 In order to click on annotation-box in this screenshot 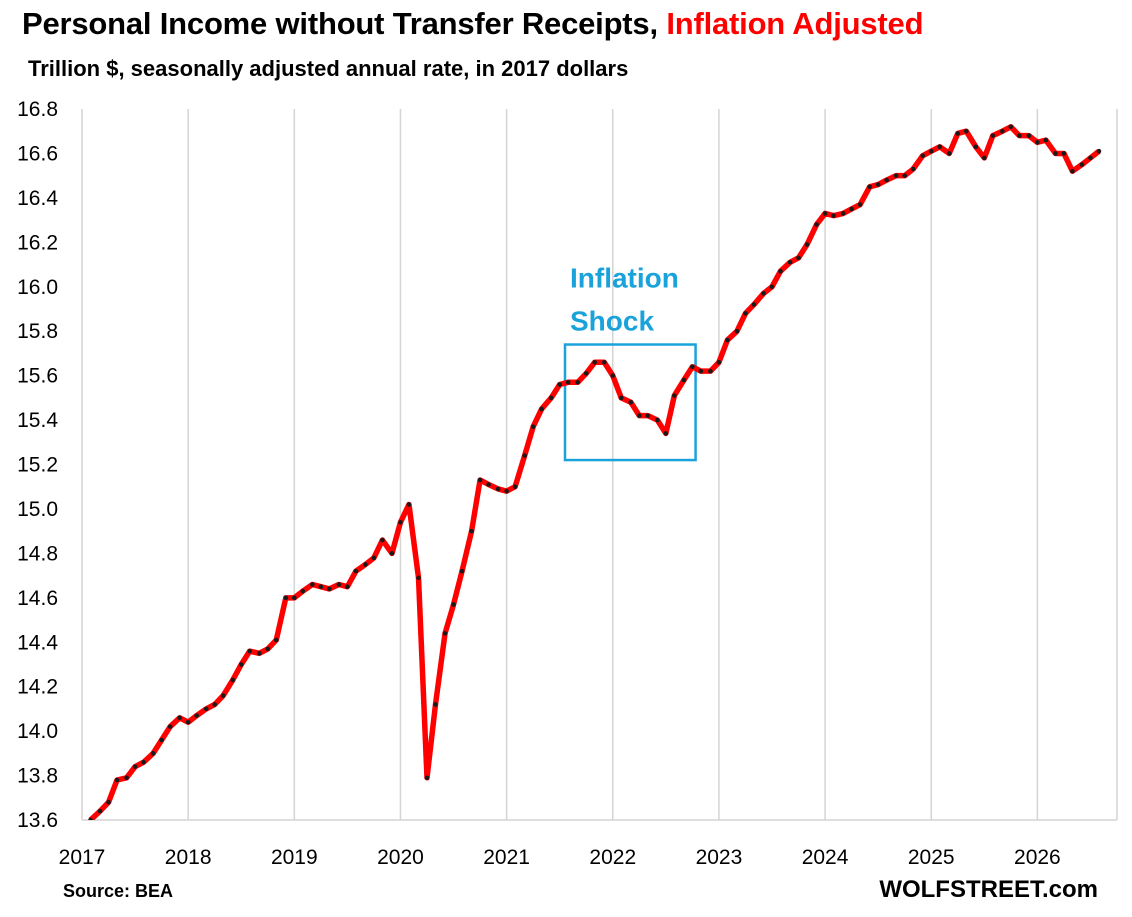, I will do `click(630, 402)`.